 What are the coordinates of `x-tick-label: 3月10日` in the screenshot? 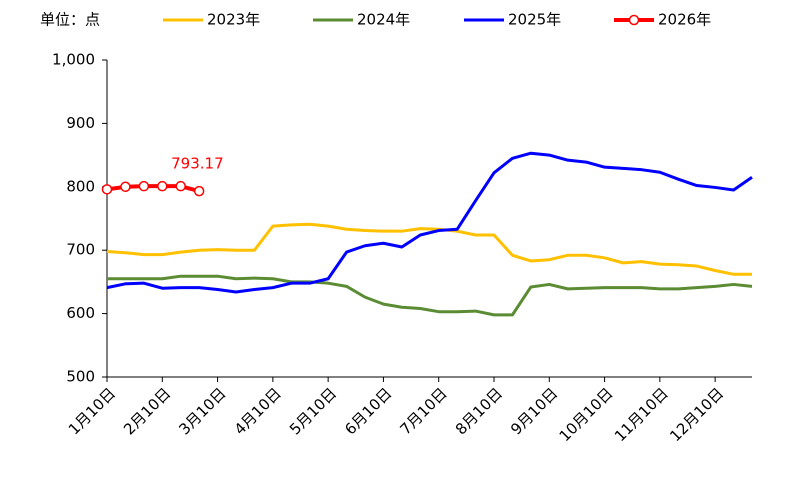 It's located at (202, 411).